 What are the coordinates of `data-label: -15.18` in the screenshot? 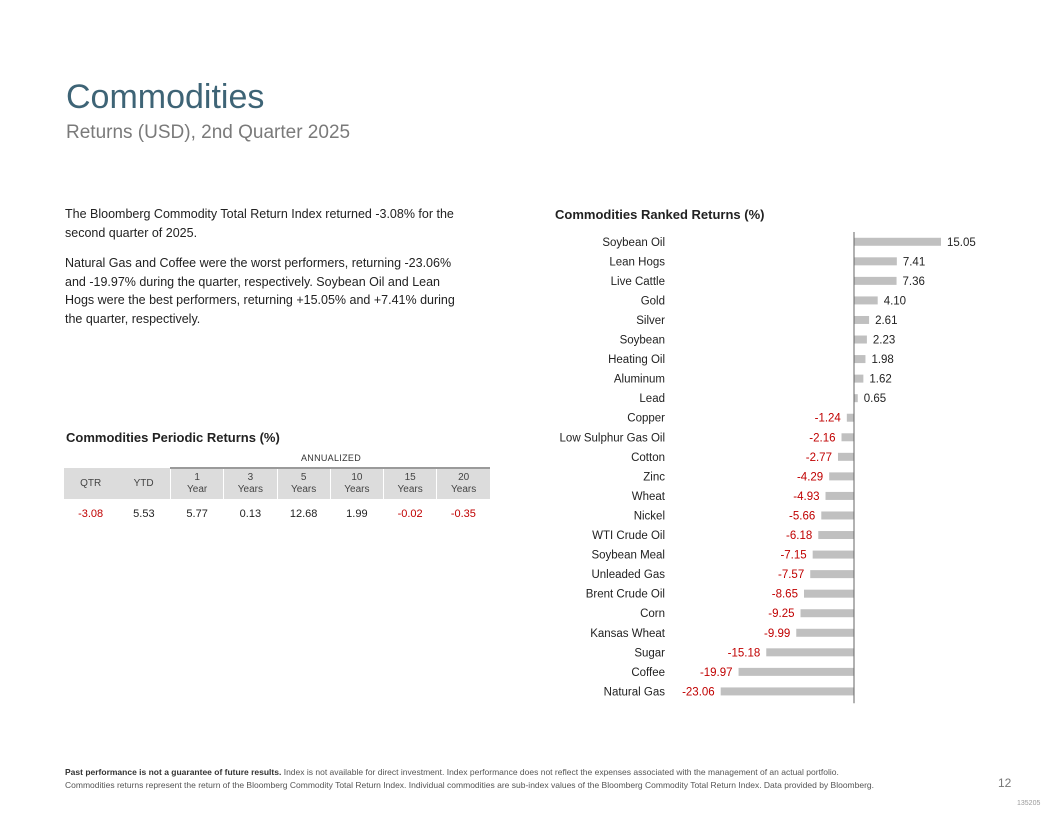 It's located at (744, 653).